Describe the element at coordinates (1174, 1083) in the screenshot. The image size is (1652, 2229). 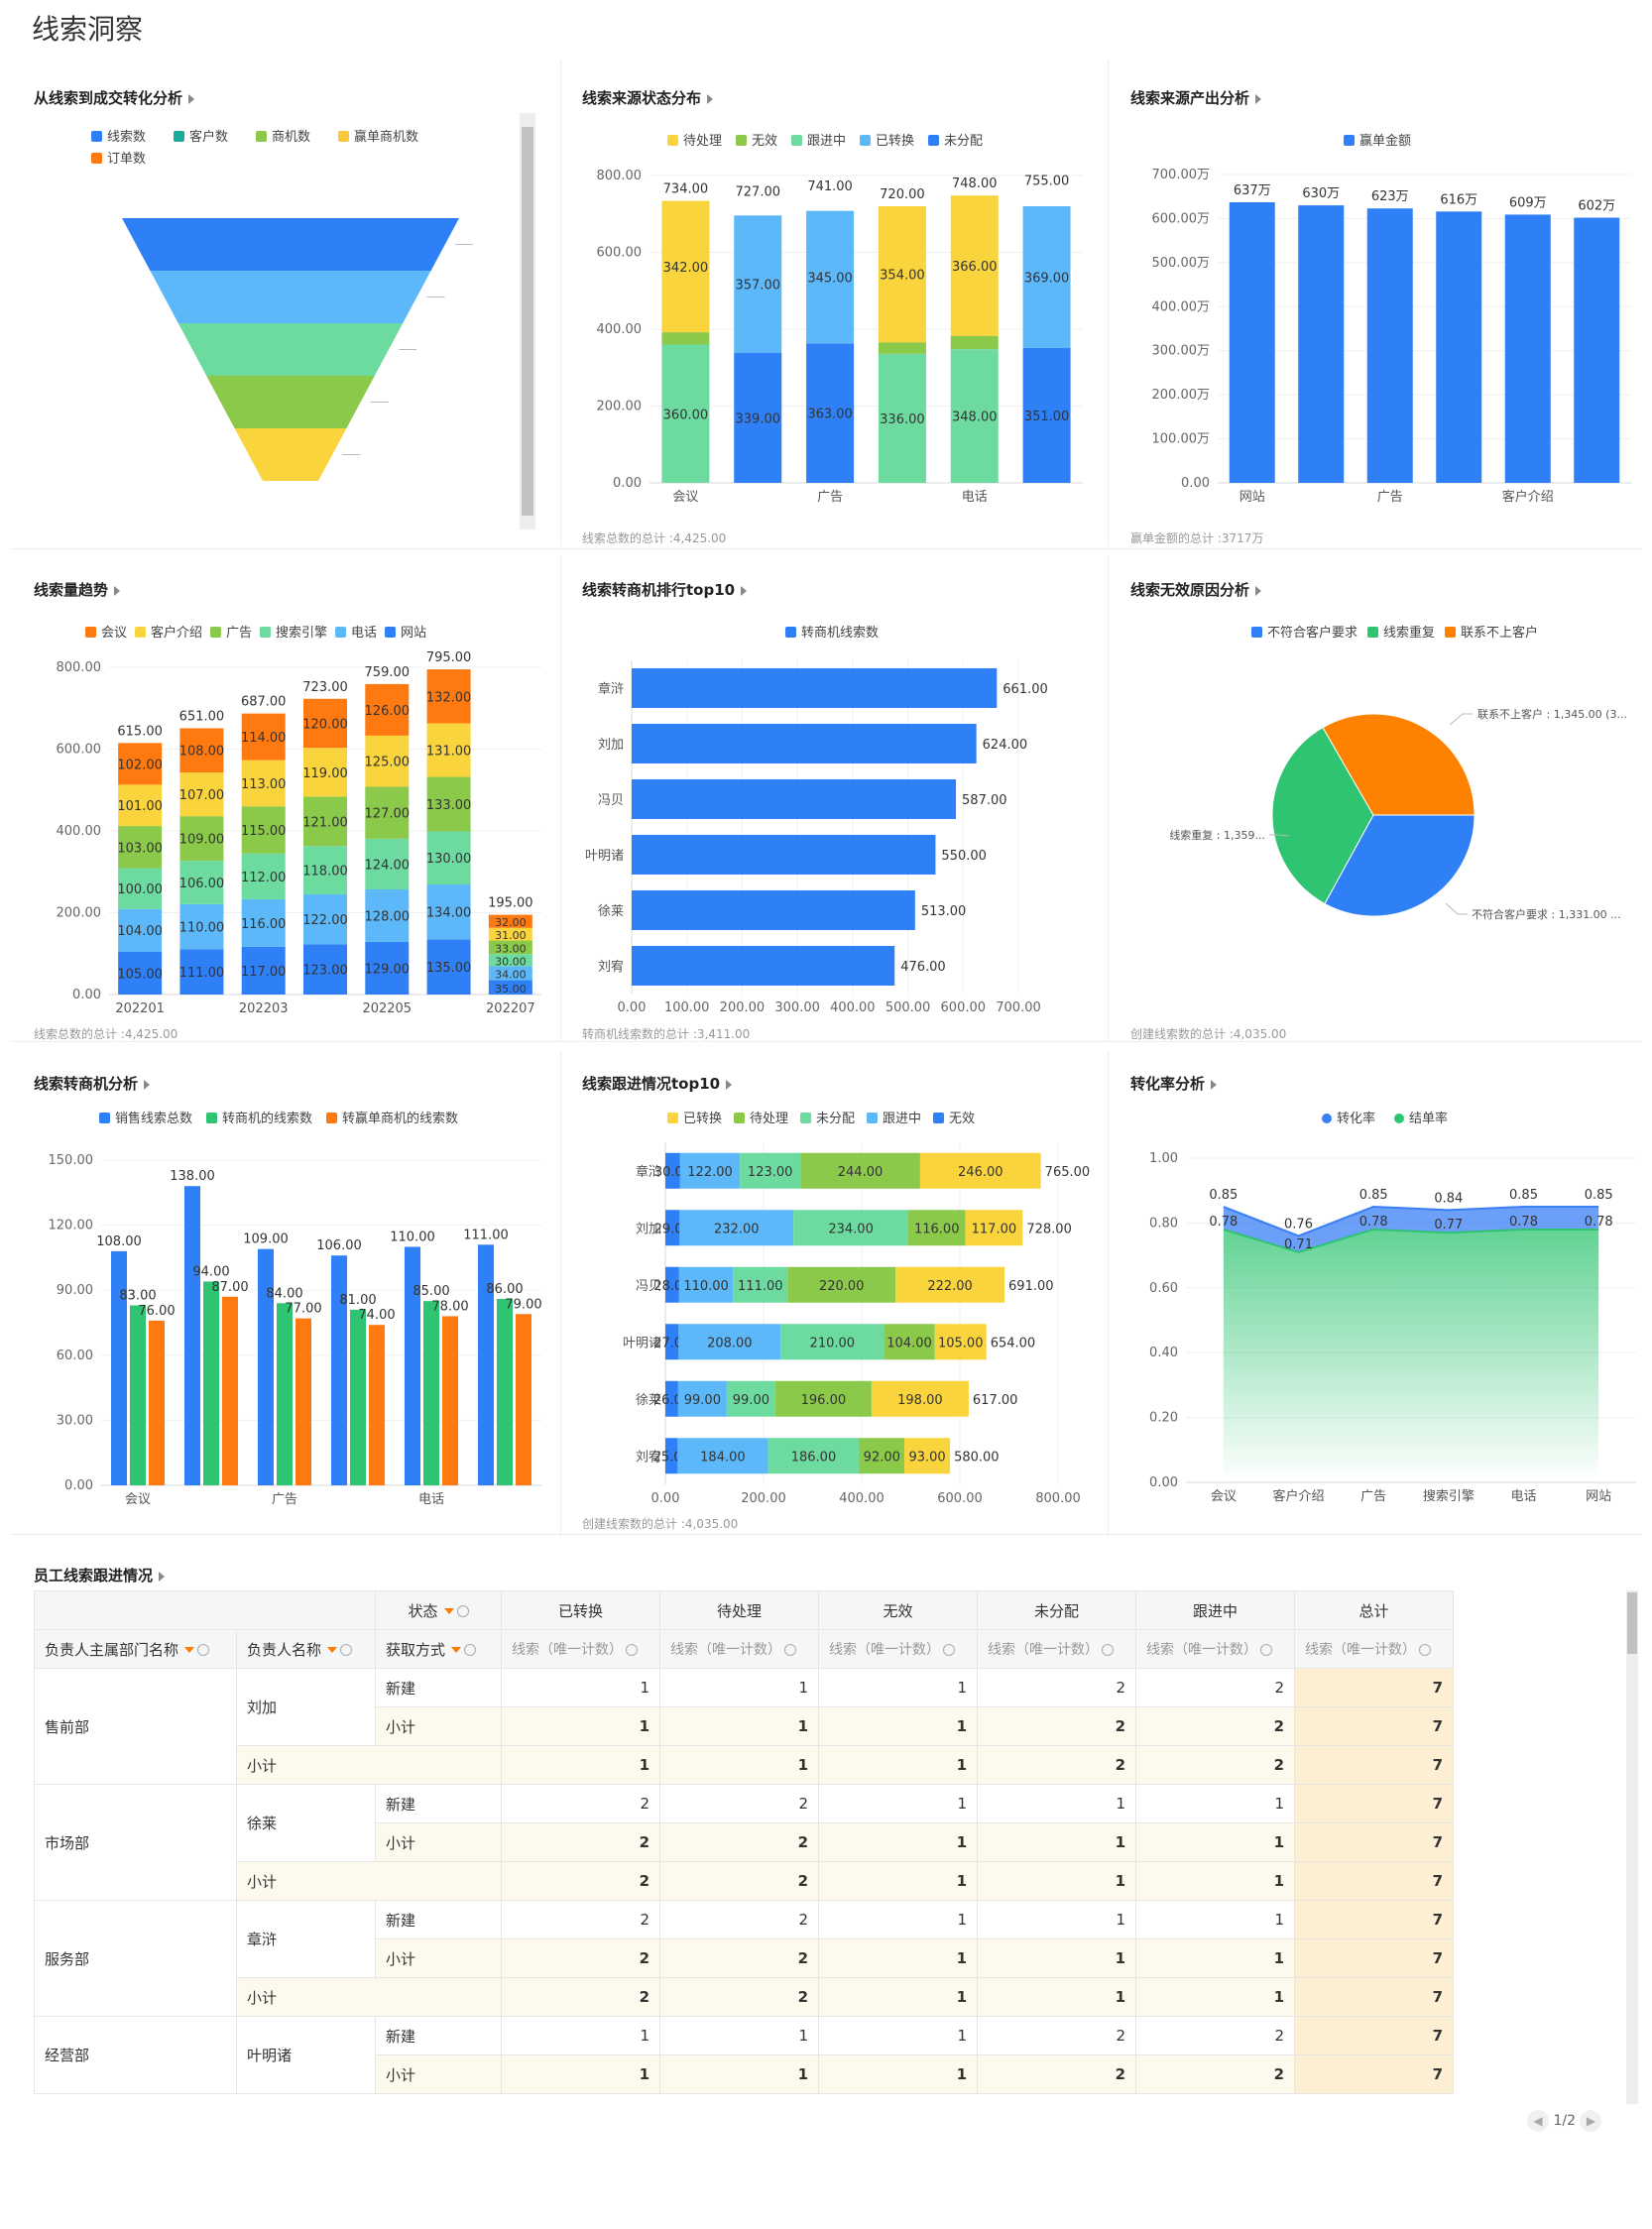
I see `conversion-title: 转化率分析` at that location.